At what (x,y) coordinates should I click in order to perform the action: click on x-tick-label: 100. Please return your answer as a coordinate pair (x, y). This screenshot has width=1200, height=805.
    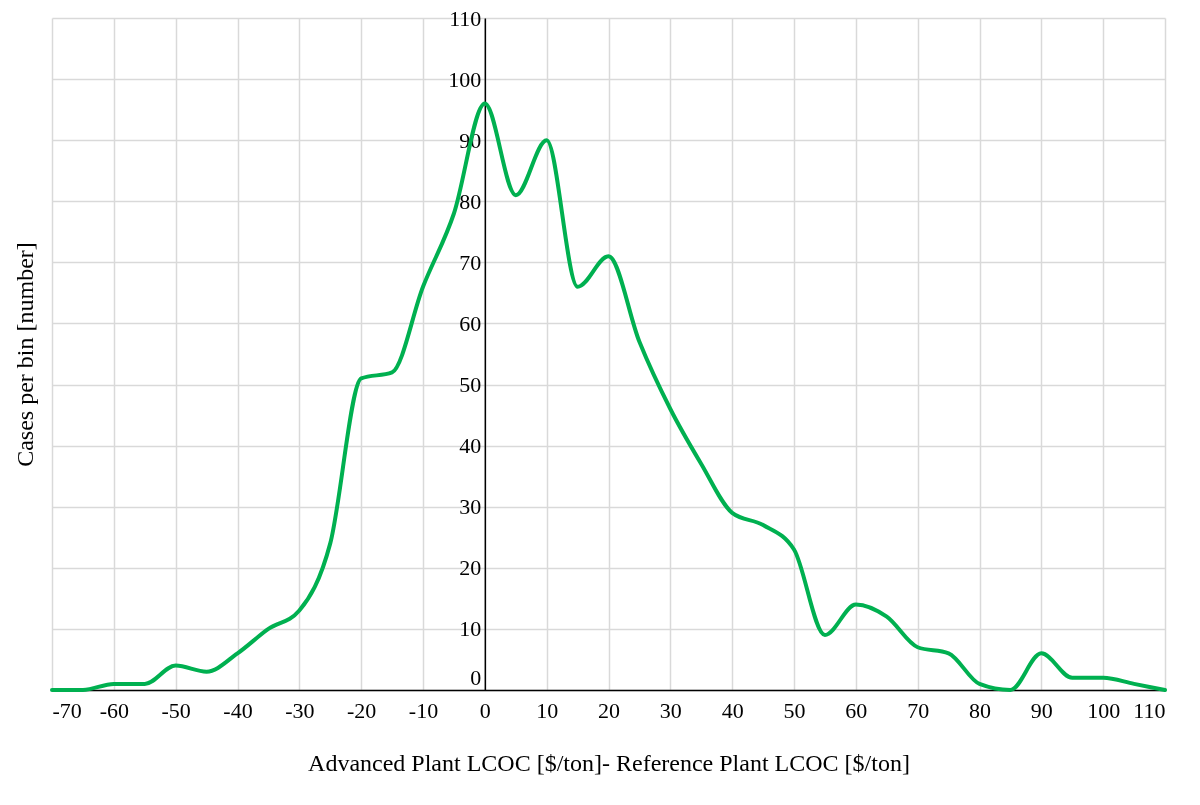
    Looking at the image, I should click on (1104, 710).